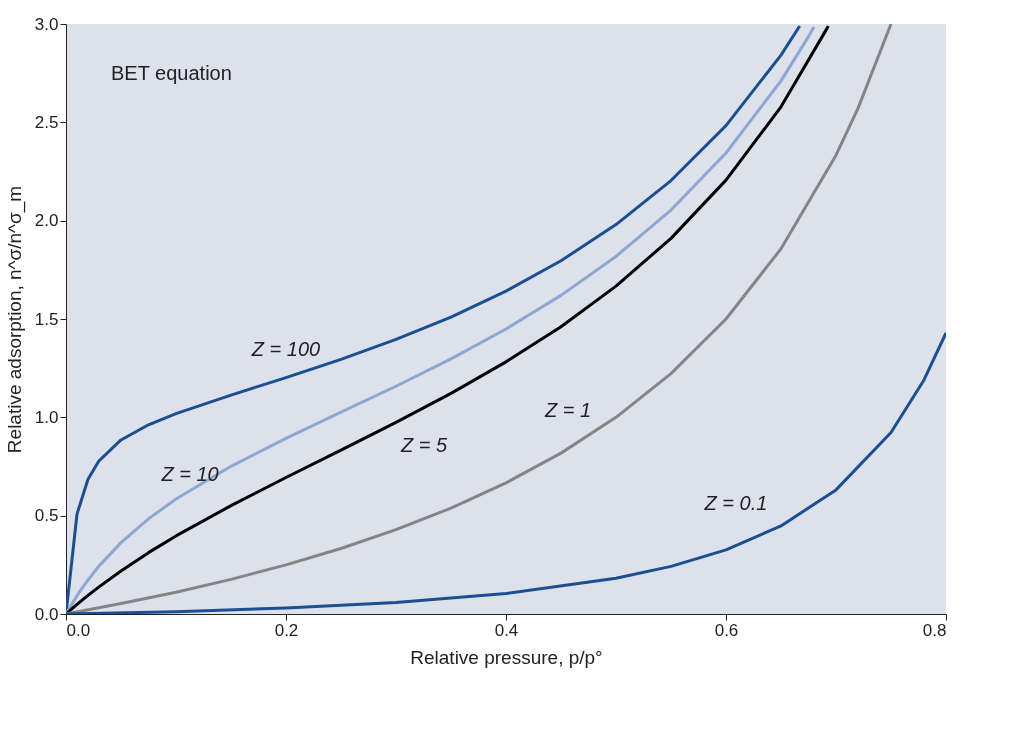  What do you see at coordinates (567, 410) in the screenshot?
I see `annotation: Z = 1` at bounding box center [567, 410].